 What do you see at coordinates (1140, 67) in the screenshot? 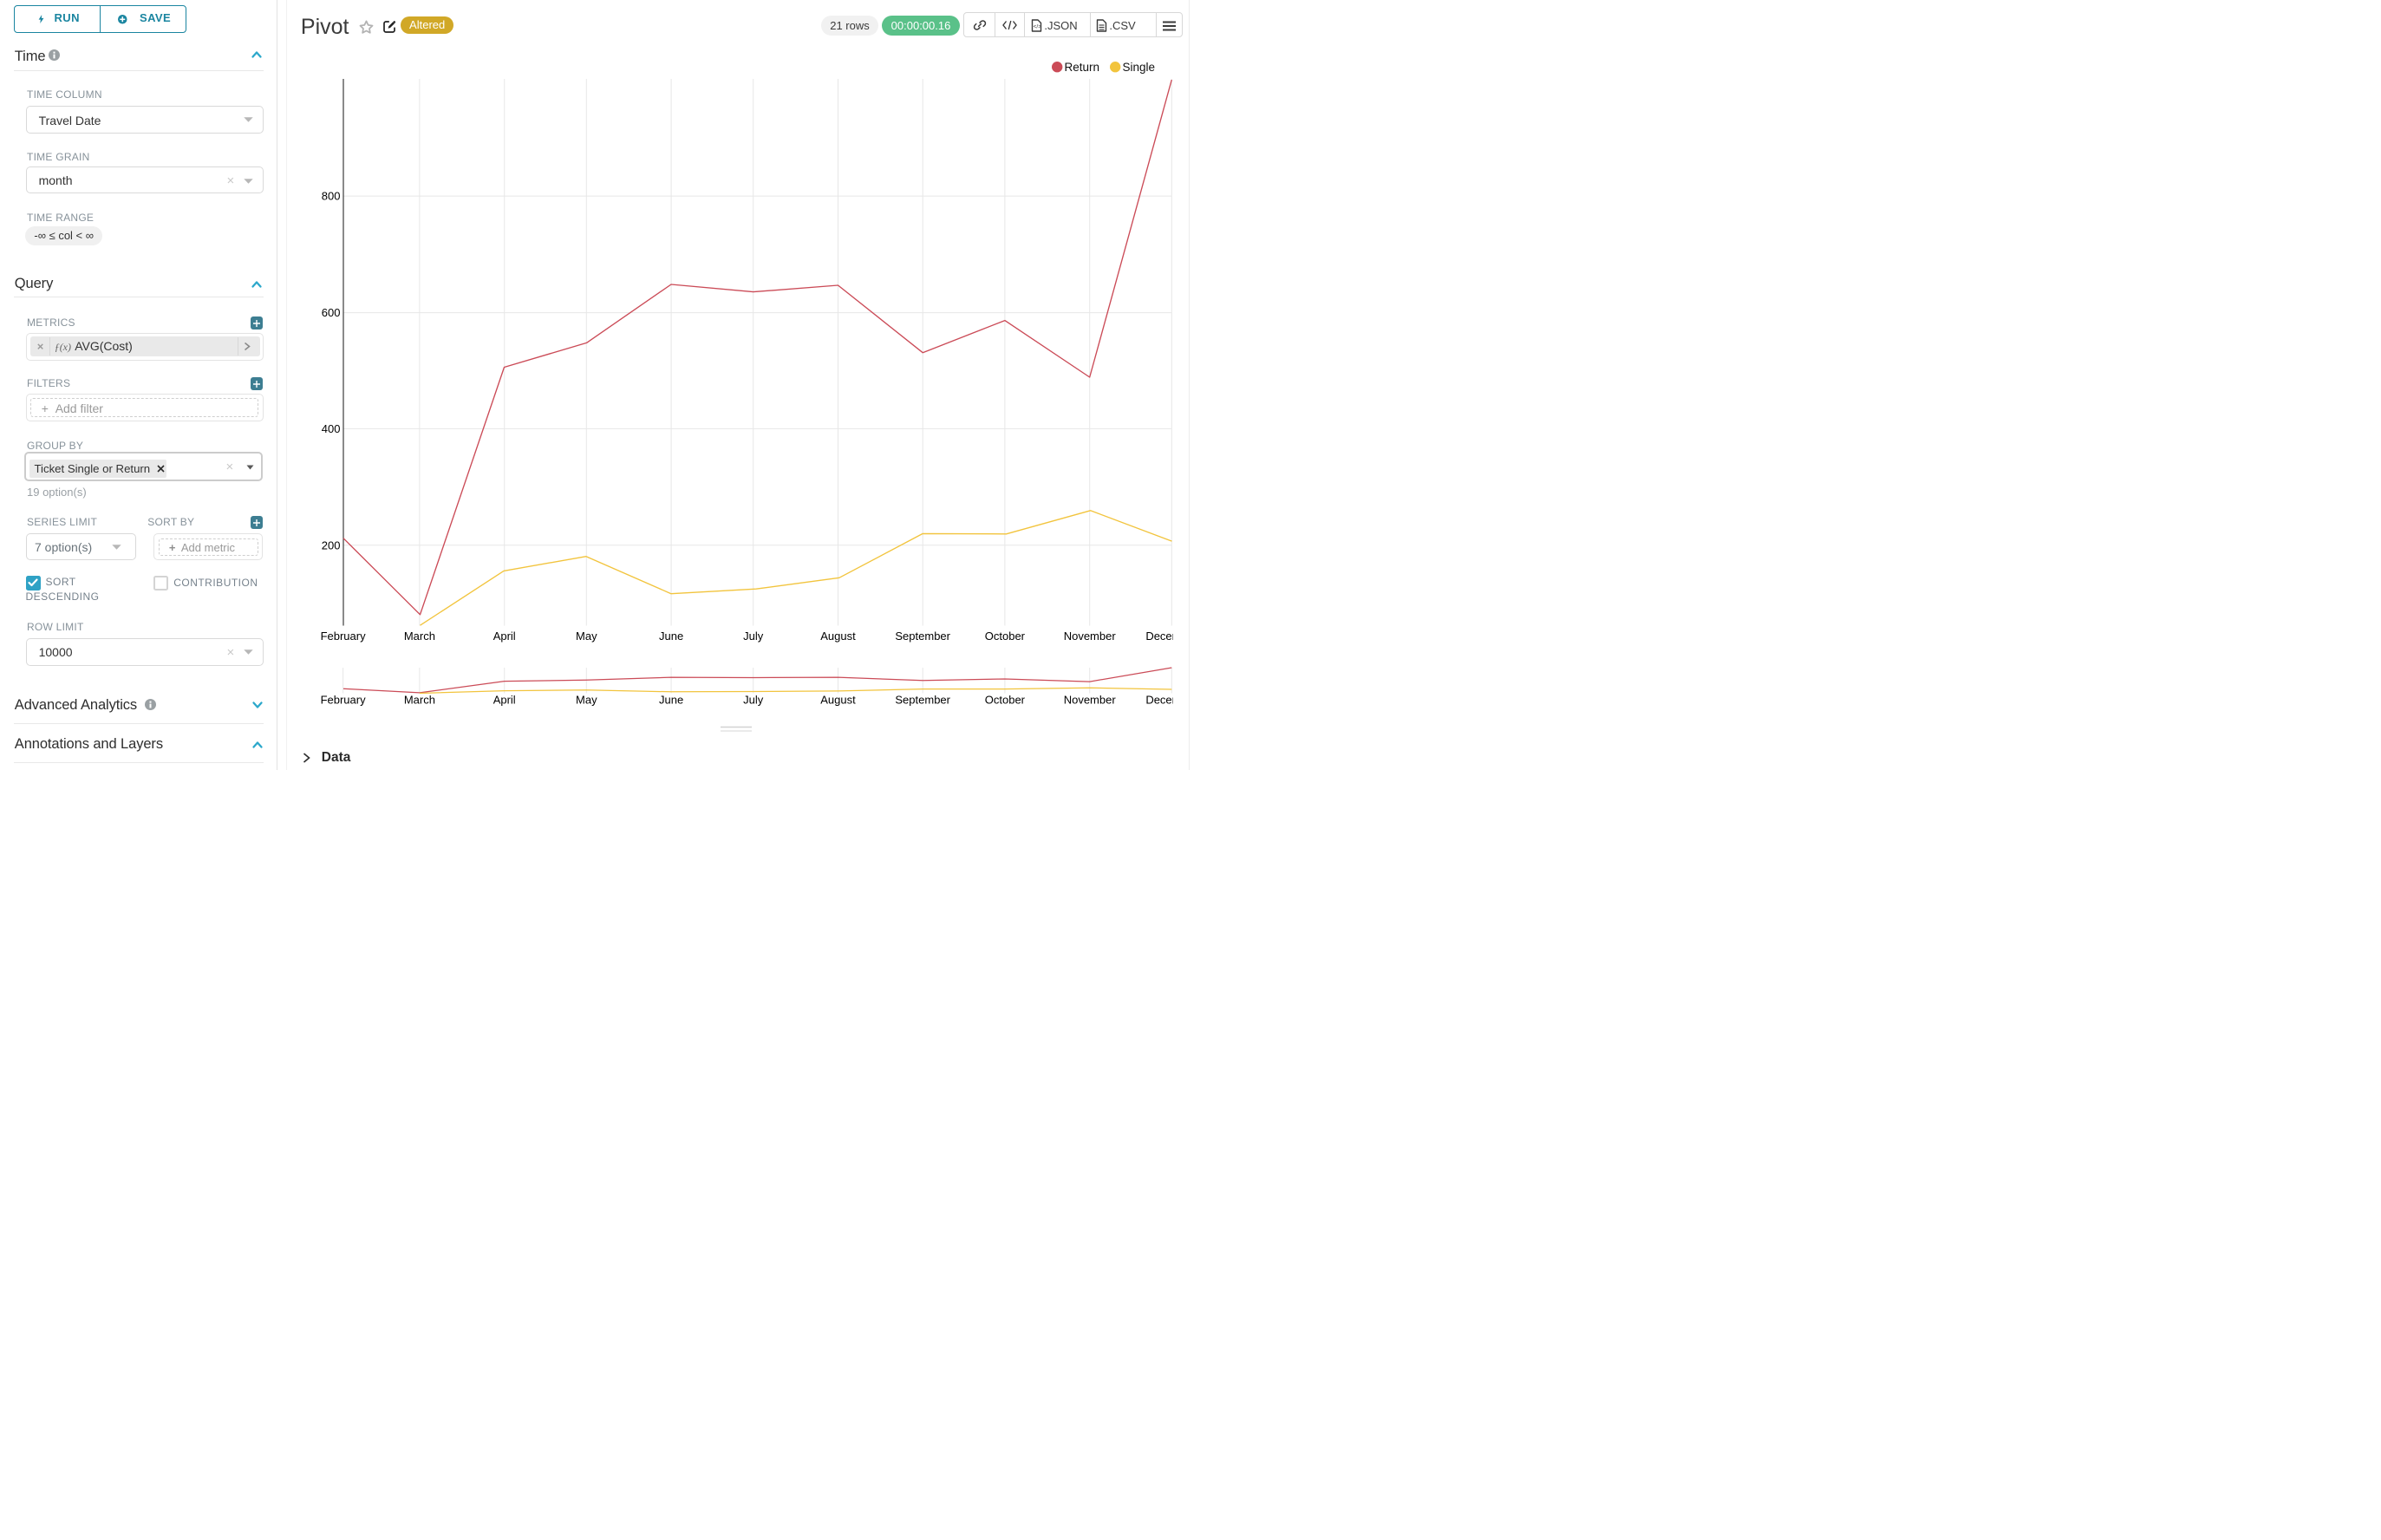
I see `svg-text: Single` at bounding box center [1140, 67].